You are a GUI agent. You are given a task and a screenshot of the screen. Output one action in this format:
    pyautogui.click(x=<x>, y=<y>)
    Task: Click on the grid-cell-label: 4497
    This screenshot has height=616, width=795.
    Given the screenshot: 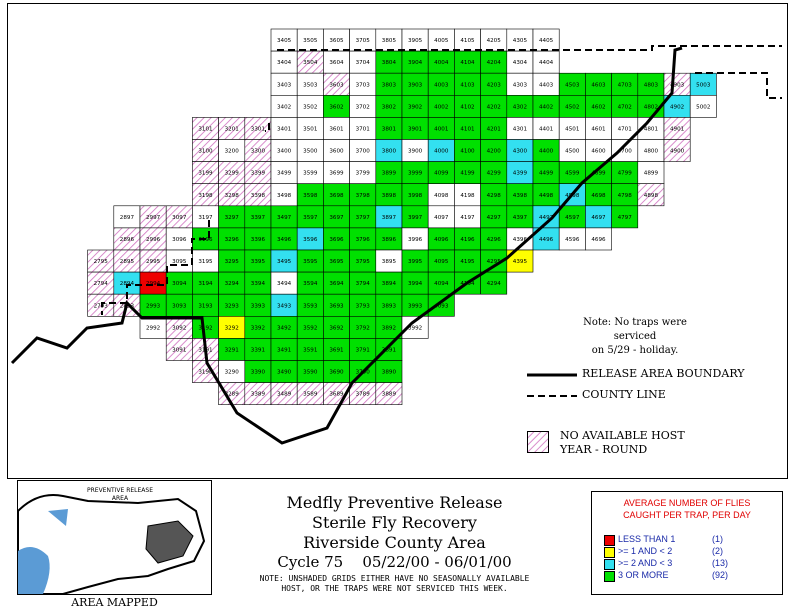 What is the action you would take?
    pyautogui.click(x=546, y=218)
    